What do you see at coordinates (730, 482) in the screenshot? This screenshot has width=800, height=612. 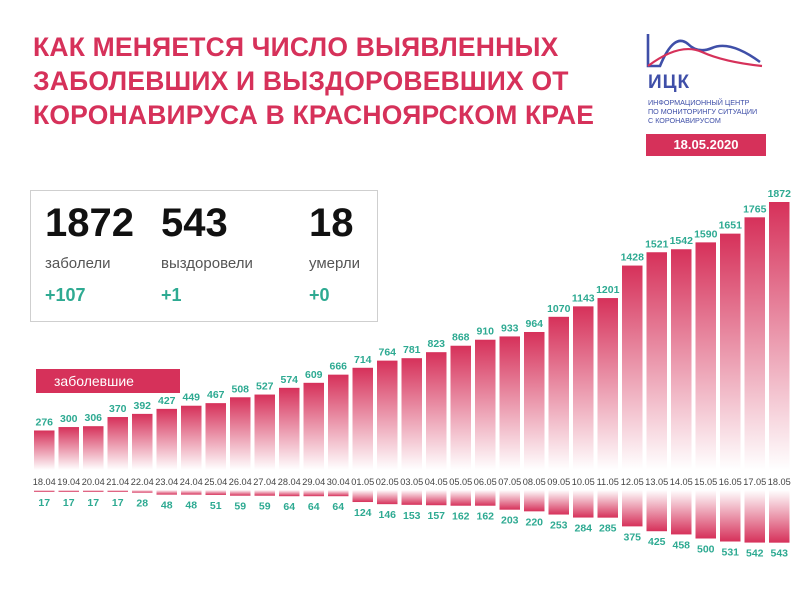 I see `date-tick-label: 16.05` at bounding box center [730, 482].